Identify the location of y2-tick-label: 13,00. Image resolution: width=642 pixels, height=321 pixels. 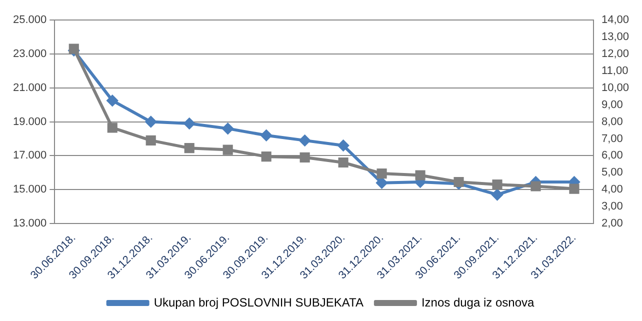
(615, 36).